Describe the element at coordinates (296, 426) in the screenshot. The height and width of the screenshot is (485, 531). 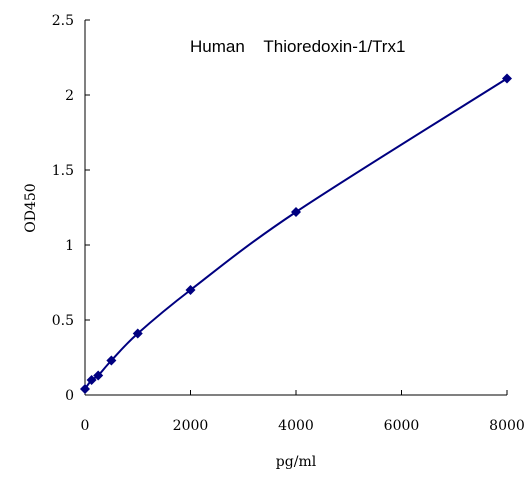
I see `x-tick-label: 4000` at that location.